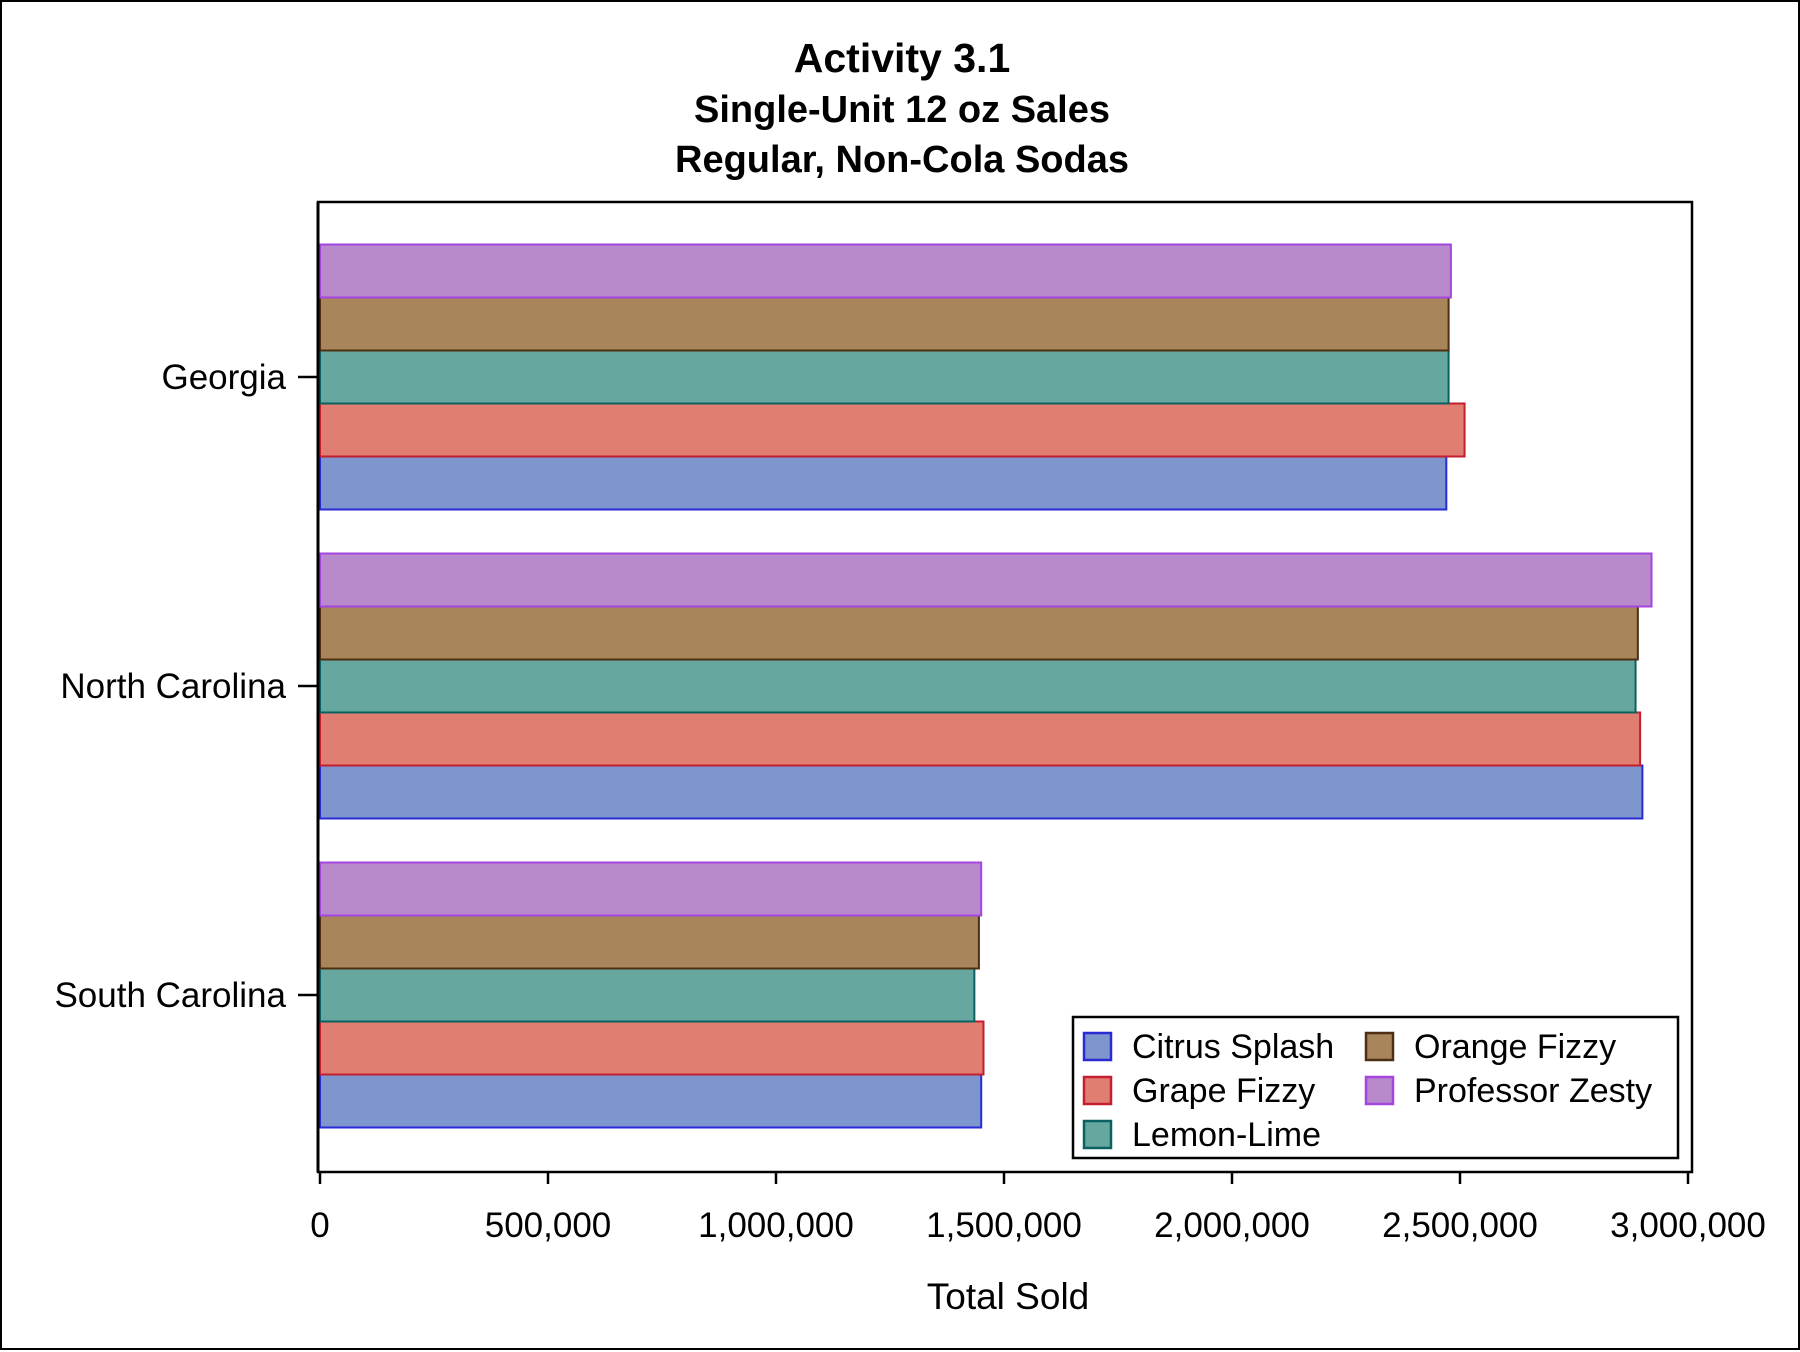 The image size is (1800, 1352). I want to click on bar-north-carolina-orange-fizzy, so click(979, 633).